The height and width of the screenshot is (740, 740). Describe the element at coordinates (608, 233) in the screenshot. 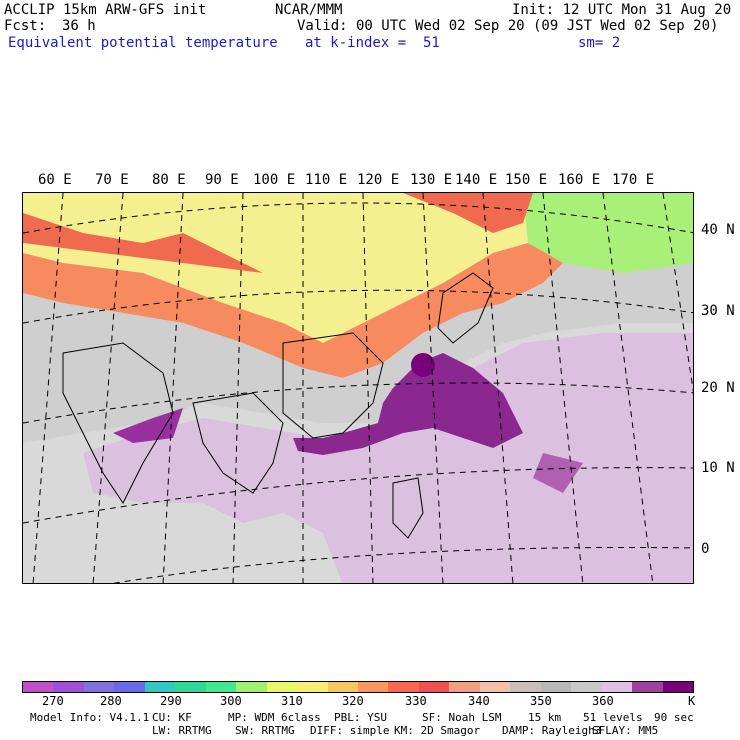

I see `field-warm-ne` at that location.